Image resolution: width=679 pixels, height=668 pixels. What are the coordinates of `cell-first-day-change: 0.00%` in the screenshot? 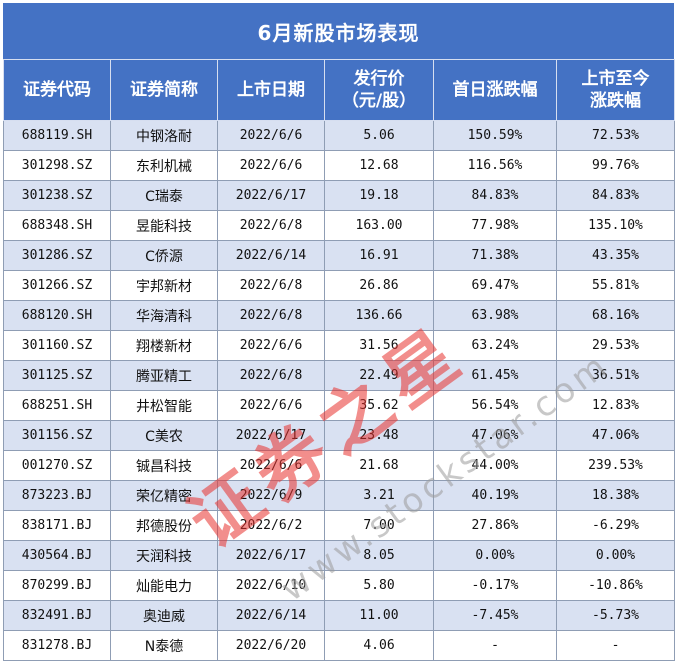 It's located at (495, 555).